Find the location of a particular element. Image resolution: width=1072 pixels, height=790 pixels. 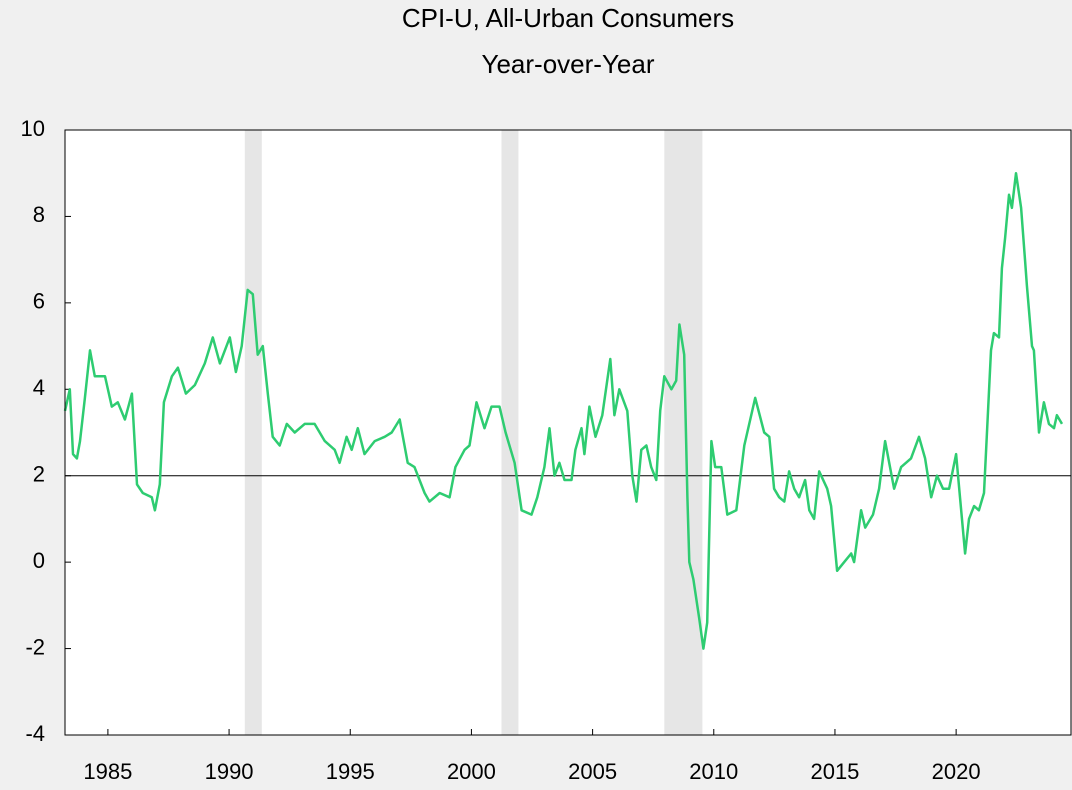

x-tick-label: 1985 is located at coordinates (107, 771).